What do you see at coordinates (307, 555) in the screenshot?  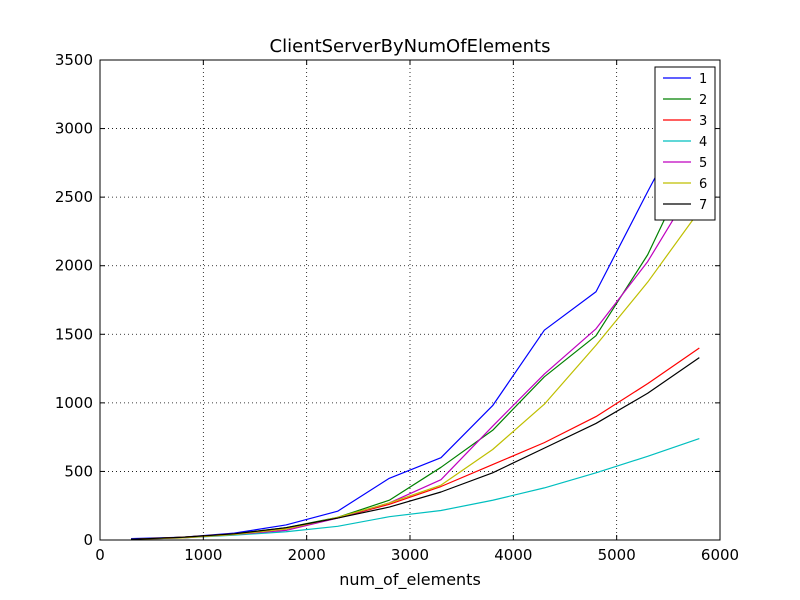 I see `x-tick-label: 2000` at bounding box center [307, 555].